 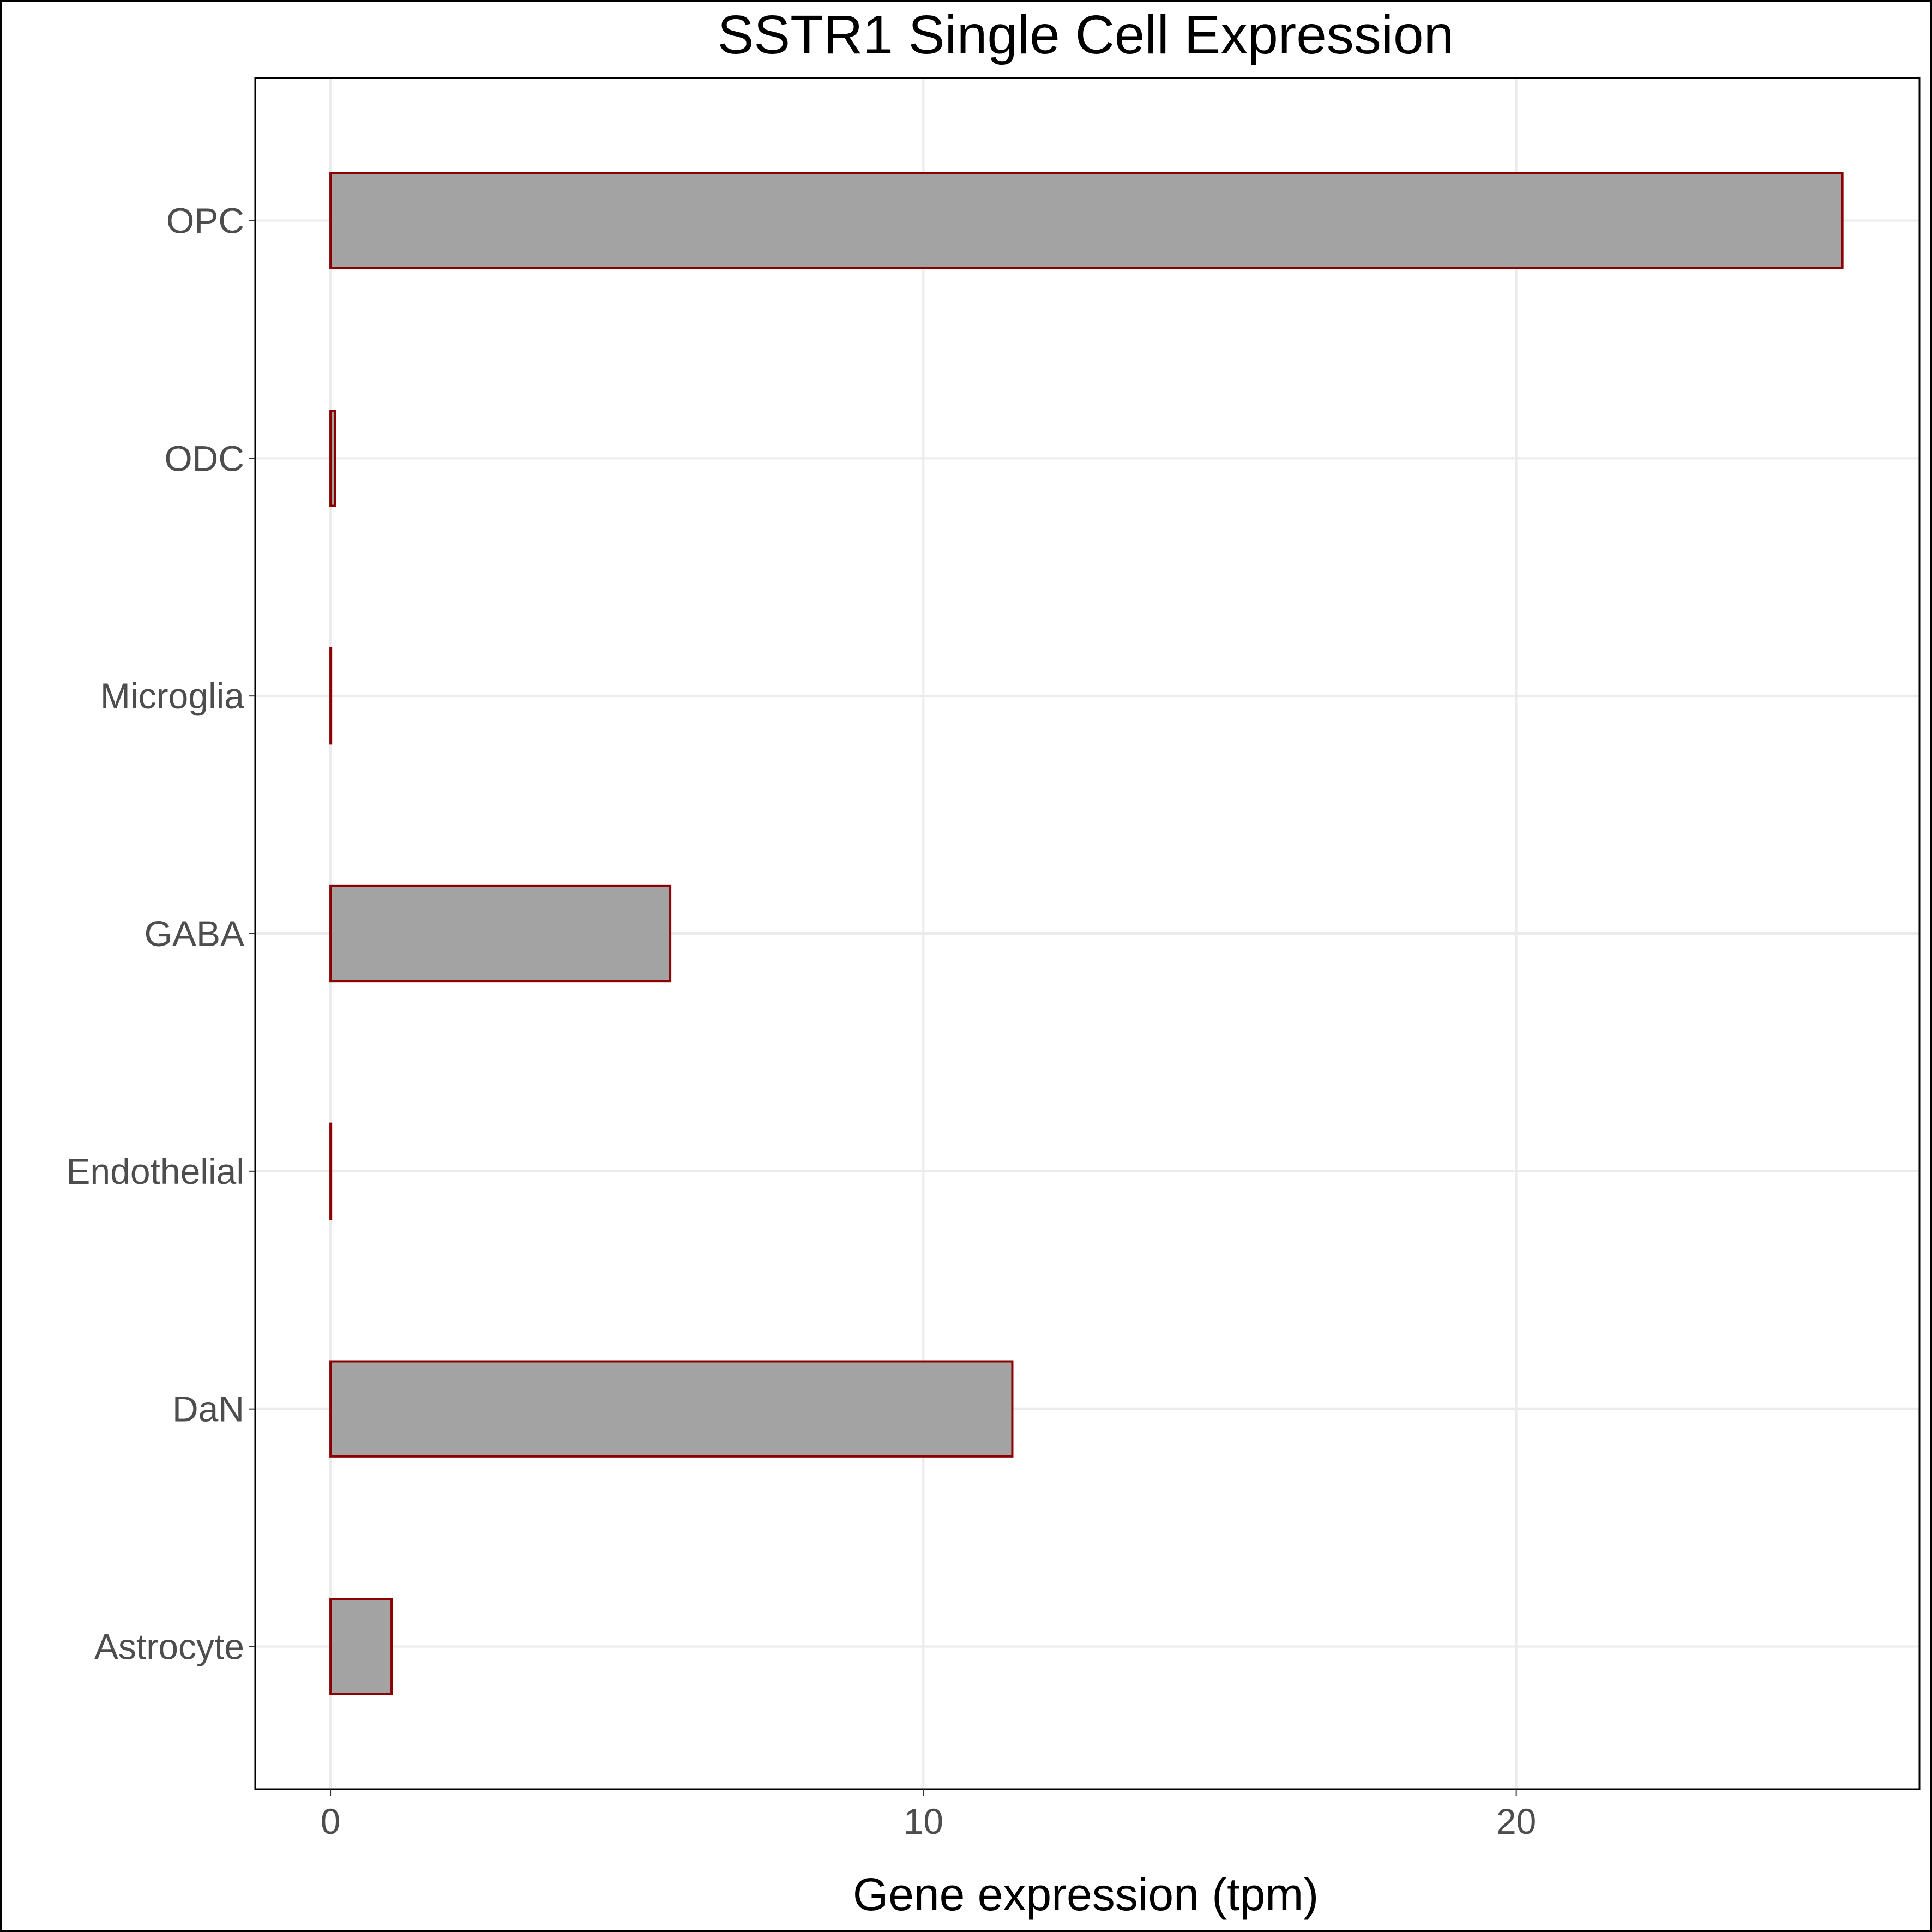 What do you see at coordinates (208, 1409) in the screenshot?
I see `y-tick-label: DaN` at bounding box center [208, 1409].